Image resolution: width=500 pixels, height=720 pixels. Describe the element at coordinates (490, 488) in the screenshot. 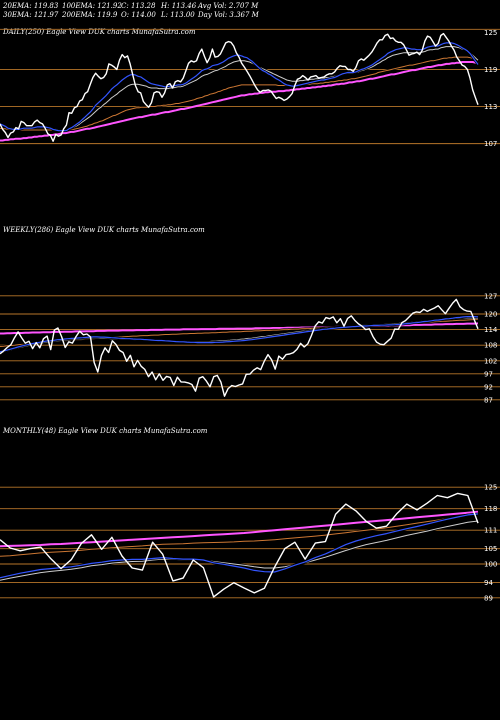

I see `monthly-y-tick-label: 125` at that location.